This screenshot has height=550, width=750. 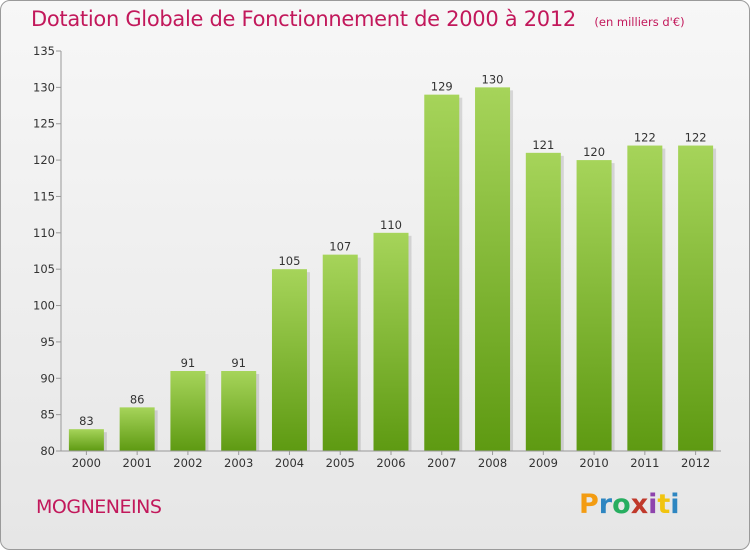 I want to click on y-tick-label: 105, so click(x=44, y=269).